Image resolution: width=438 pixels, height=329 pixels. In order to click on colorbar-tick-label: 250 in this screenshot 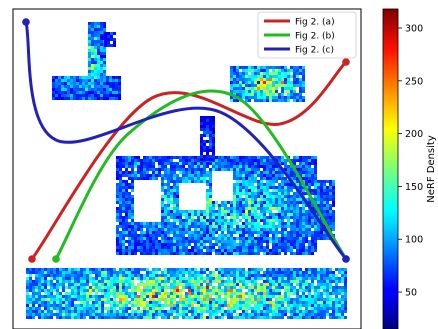, I will do `click(414, 81)`.